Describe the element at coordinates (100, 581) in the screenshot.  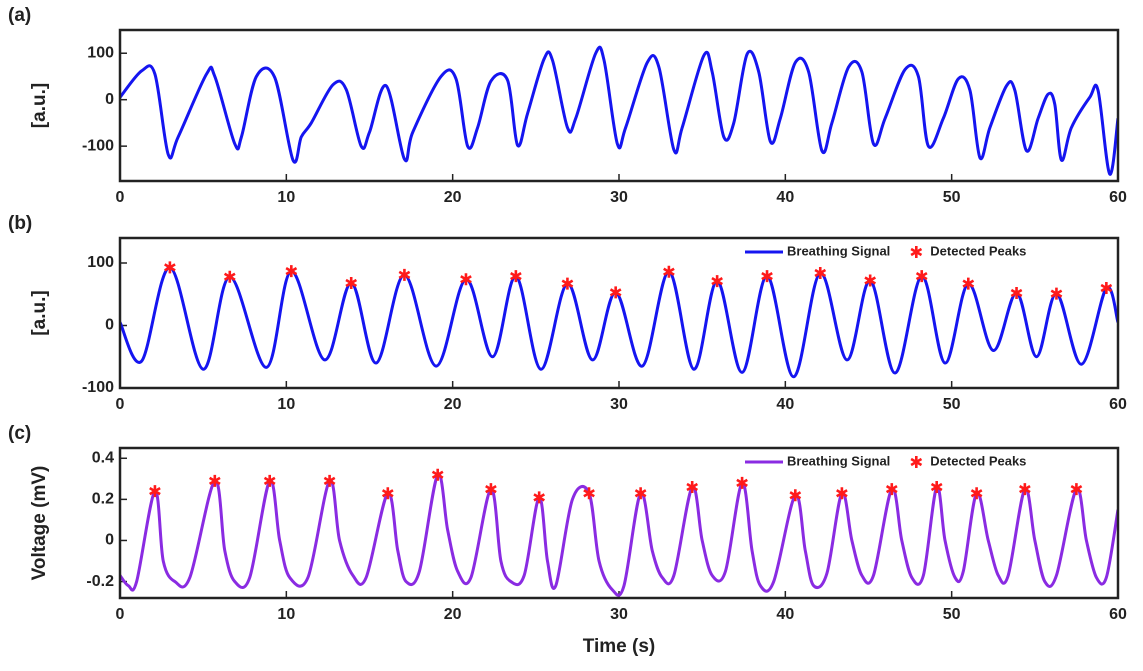
I see `y-tick-label: -0.2` at that location.